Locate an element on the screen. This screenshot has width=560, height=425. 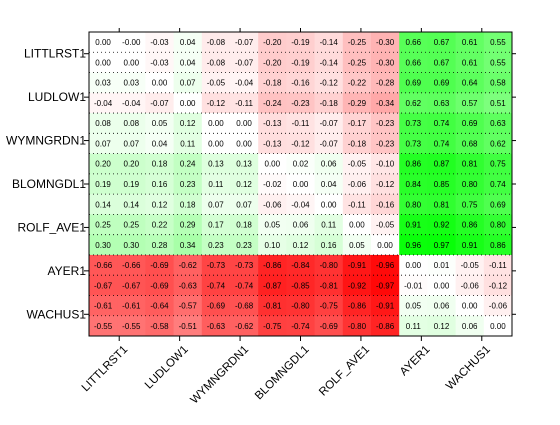
cell-value: -0.22 is located at coordinates (357, 83).